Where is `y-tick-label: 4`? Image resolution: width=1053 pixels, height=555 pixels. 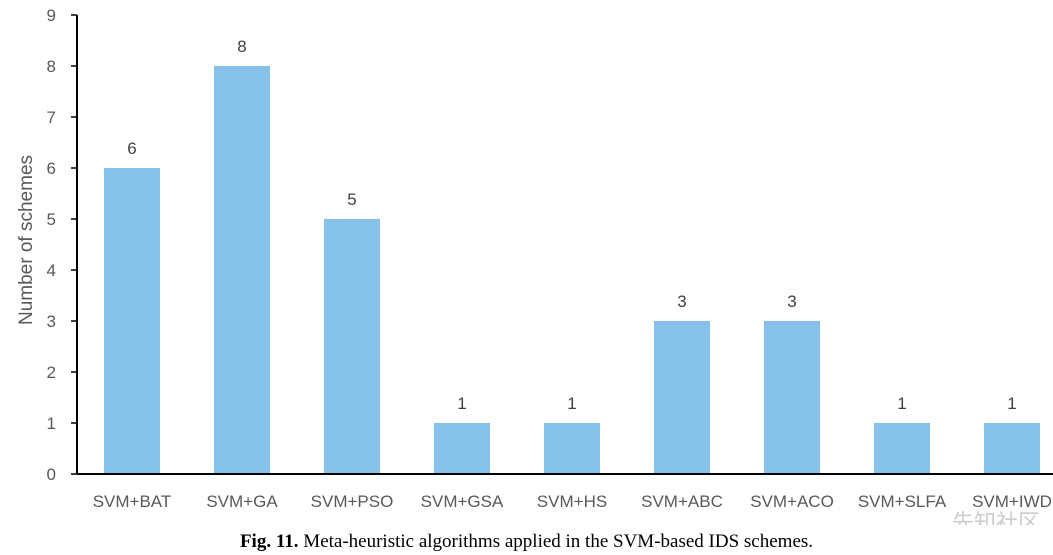 y-tick-label: 4 is located at coordinates (51, 270).